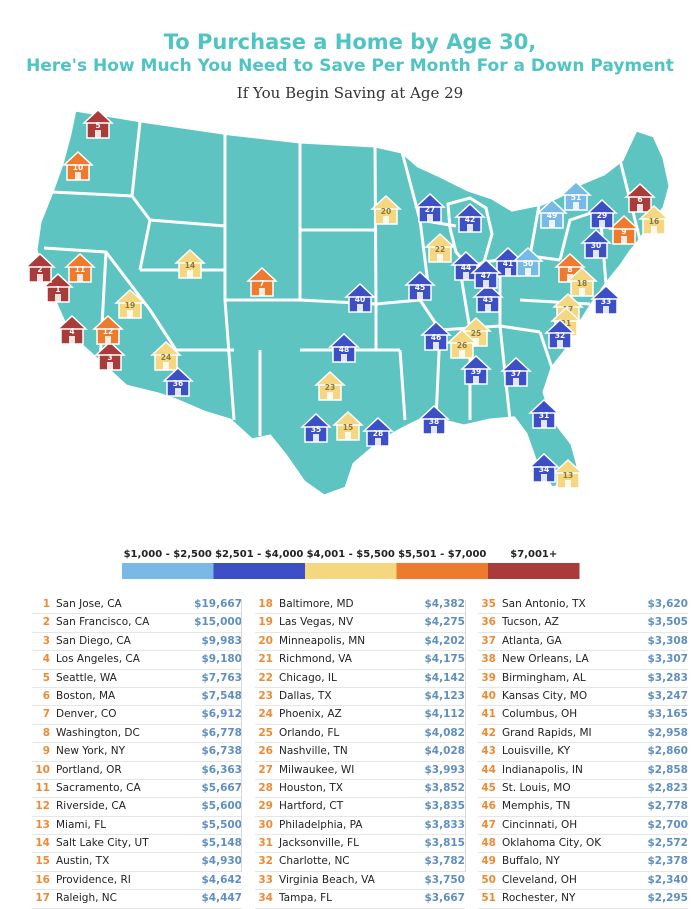 The image size is (700, 909). I want to click on house-marker-44: 44, so click(466, 265).